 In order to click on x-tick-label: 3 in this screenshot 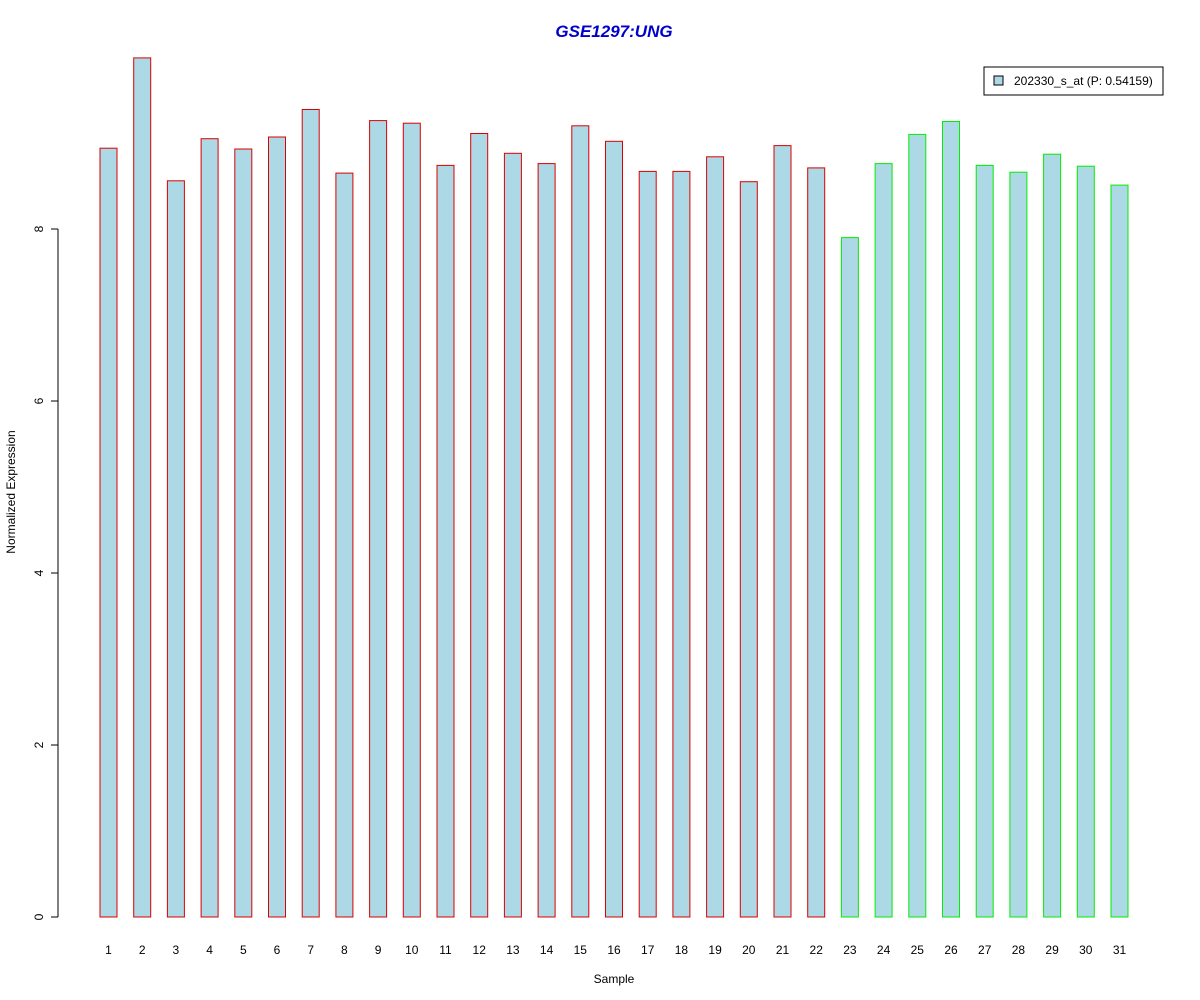, I will do `click(176, 950)`.